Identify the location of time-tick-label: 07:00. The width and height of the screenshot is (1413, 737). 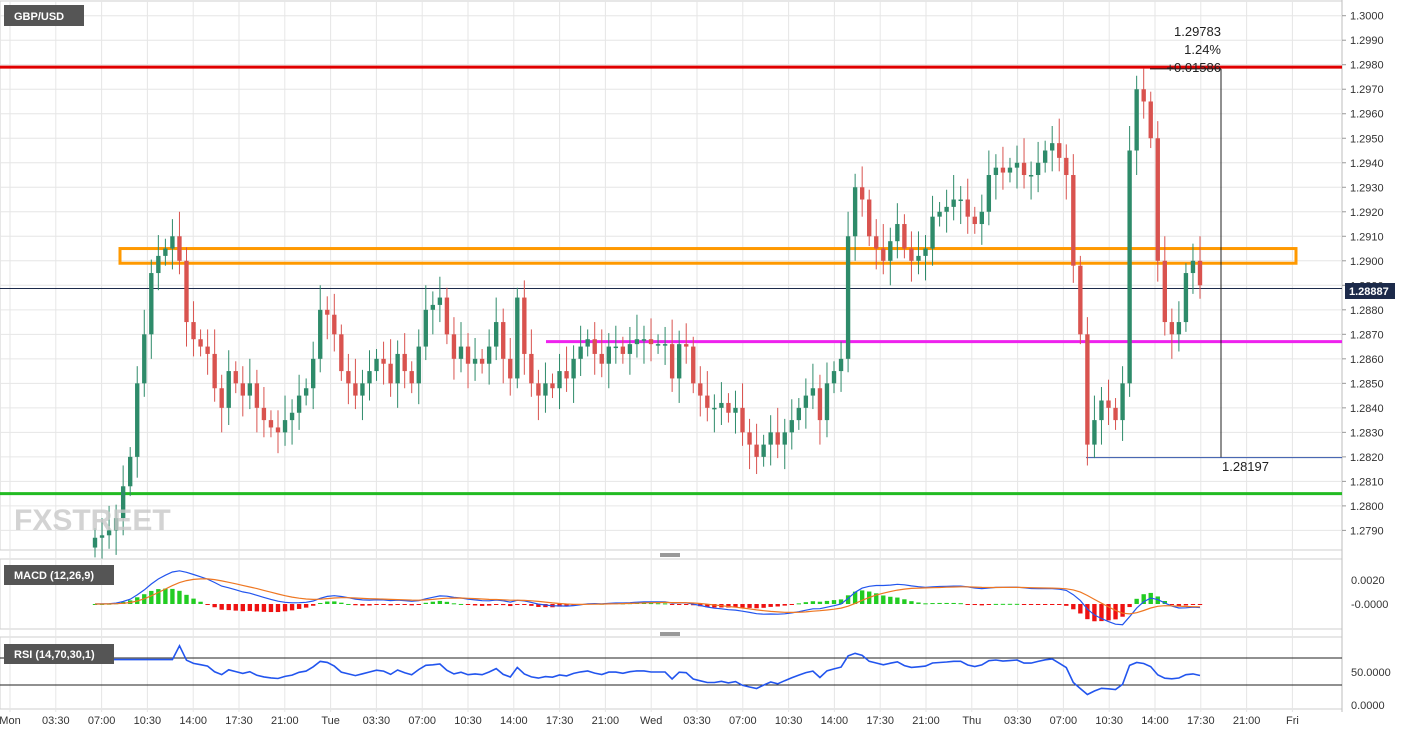
(743, 721).